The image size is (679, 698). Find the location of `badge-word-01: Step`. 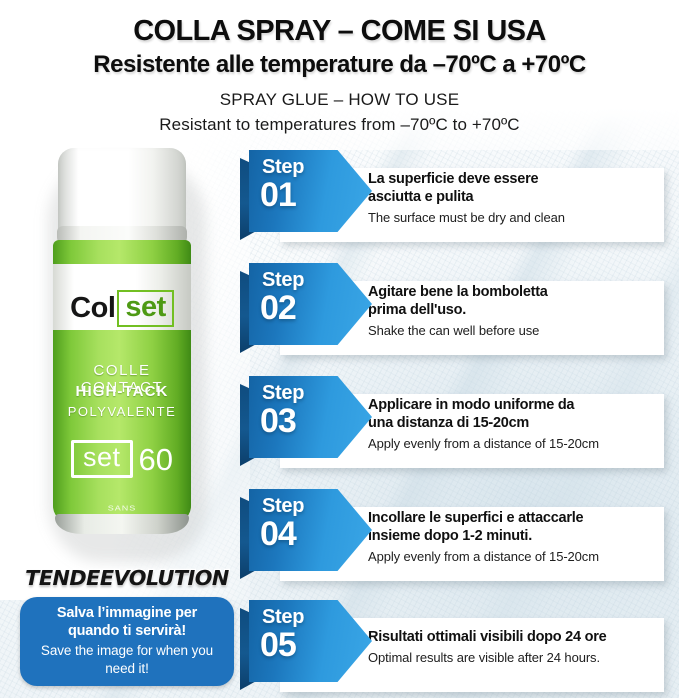

badge-word-01: Step is located at coordinates (283, 167).